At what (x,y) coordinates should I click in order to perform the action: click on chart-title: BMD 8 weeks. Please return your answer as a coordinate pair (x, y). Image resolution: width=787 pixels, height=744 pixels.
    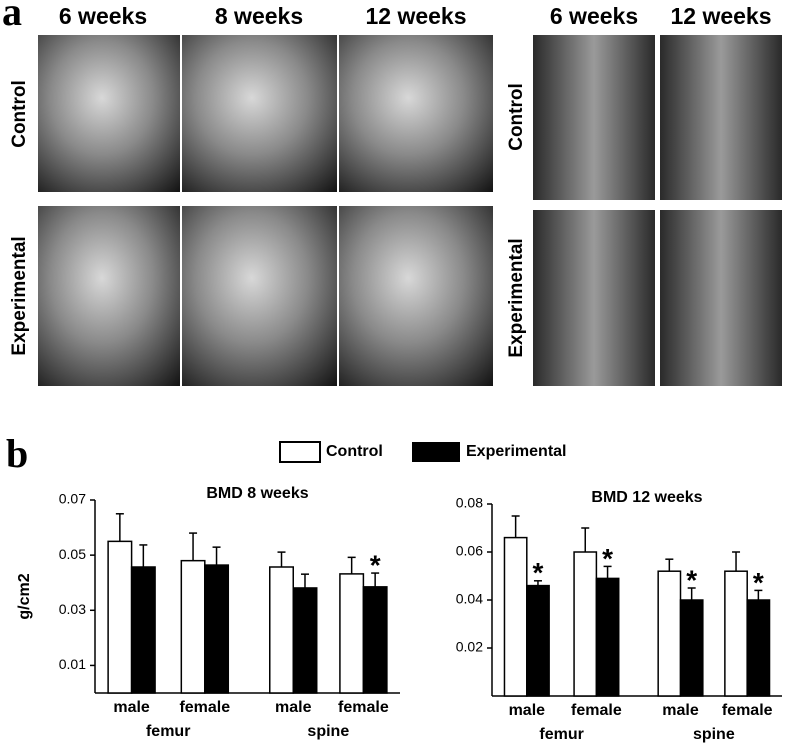
    Looking at the image, I should click on (257, 493).